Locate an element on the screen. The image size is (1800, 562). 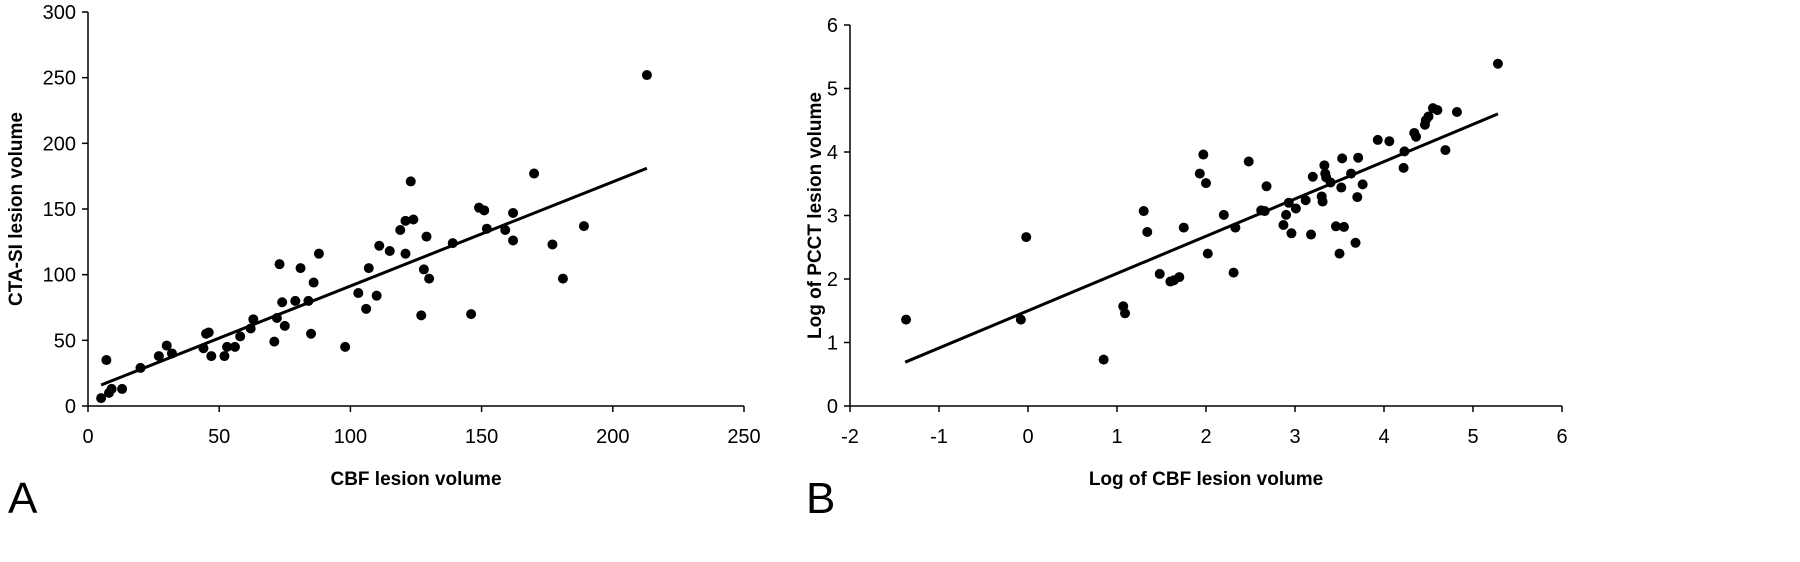
y-tick-label: 300 is located at coordinates (59, 13).